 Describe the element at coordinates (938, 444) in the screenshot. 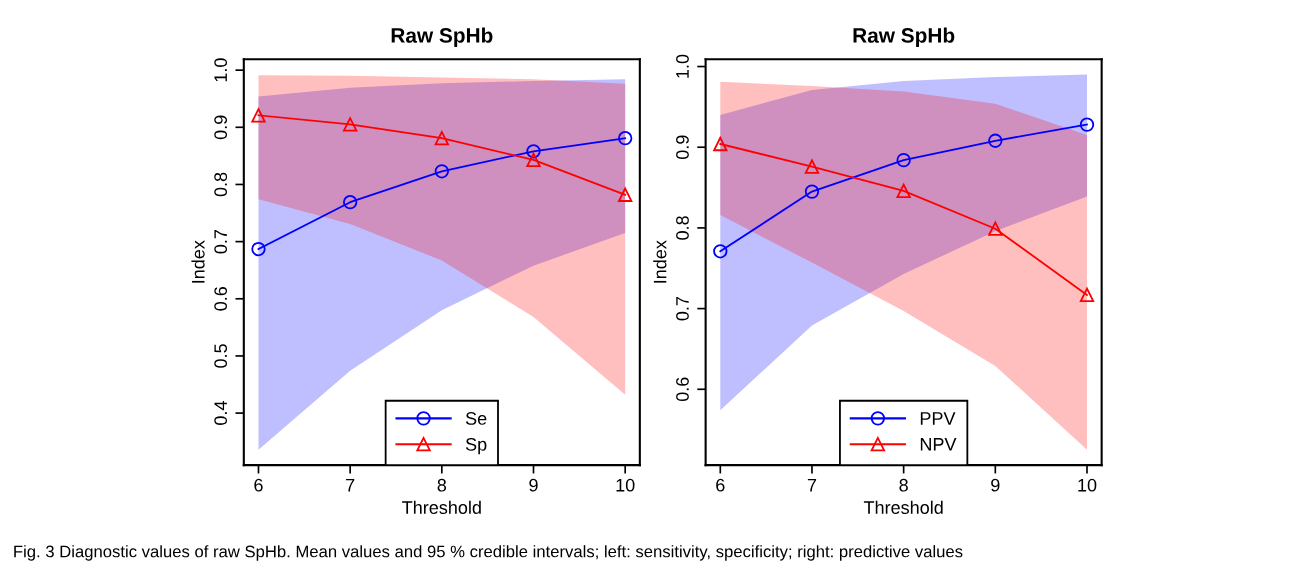

I see `legend-label: NPV` at that location.